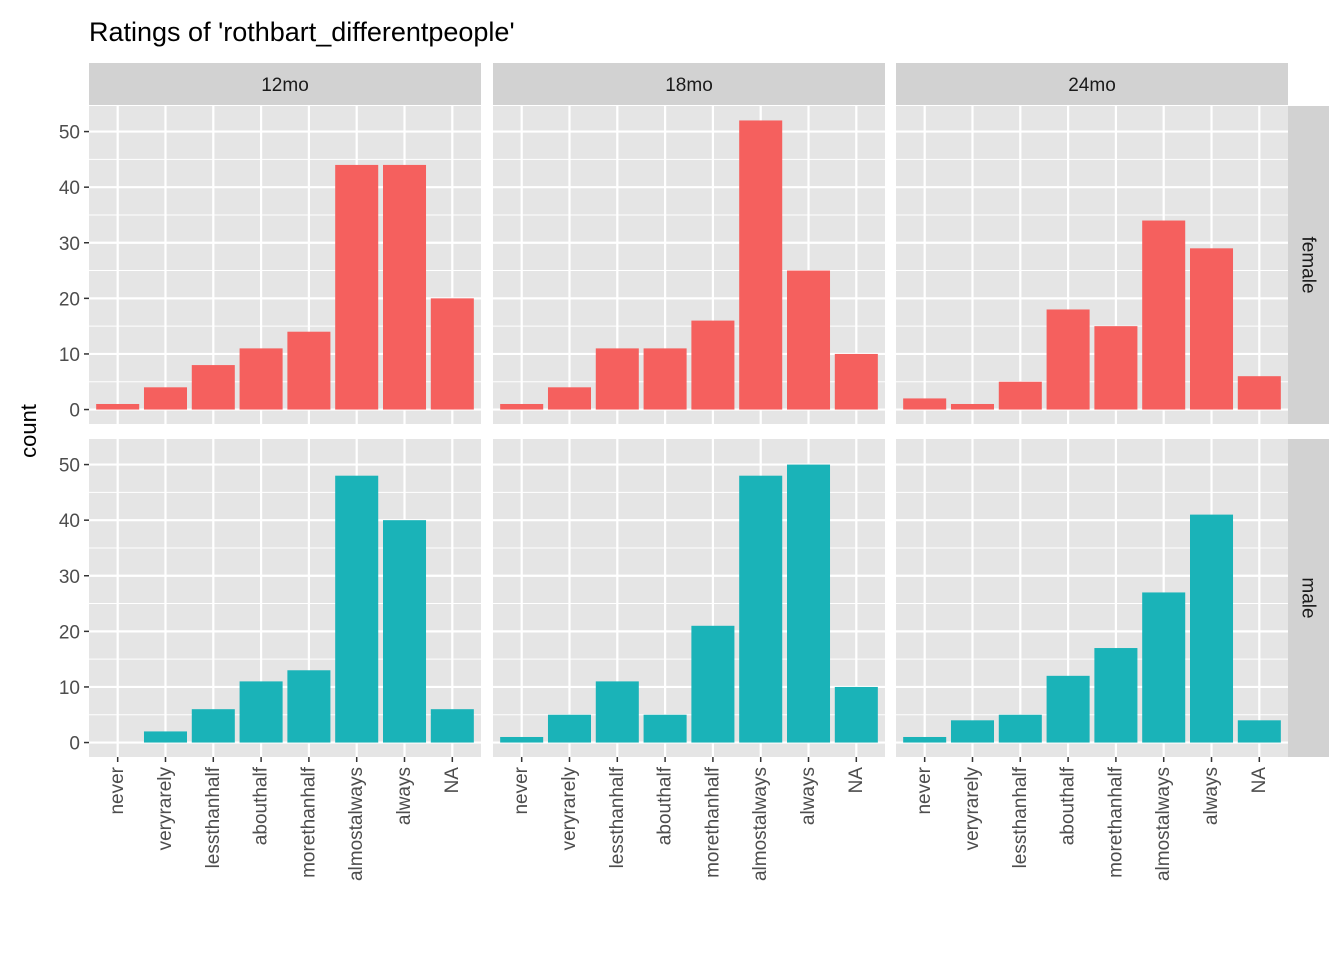 This screenshot has width=1344, height=965. Describe the element at coordinates (1092, 265) in the screenshot. I see `panel-24mo-female` at that location.